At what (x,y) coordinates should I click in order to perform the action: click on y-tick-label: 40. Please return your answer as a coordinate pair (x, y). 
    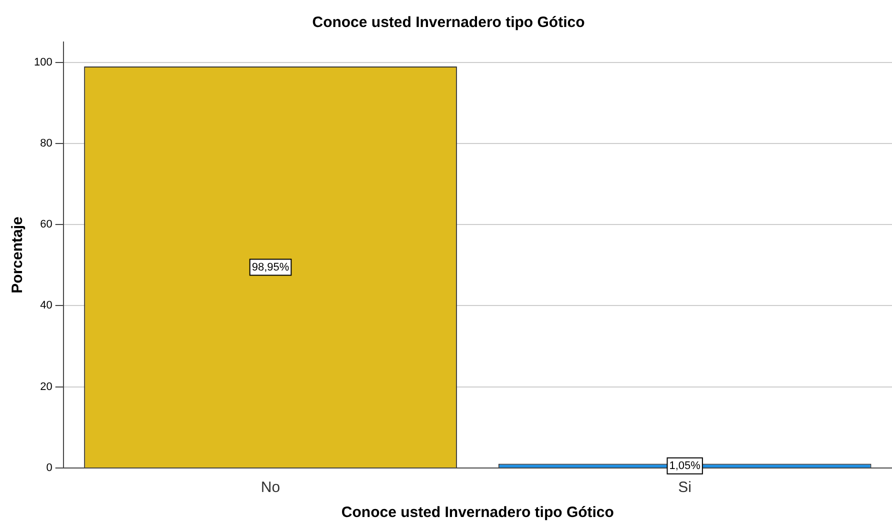
    Looking at the image, I should click on (46, 306).